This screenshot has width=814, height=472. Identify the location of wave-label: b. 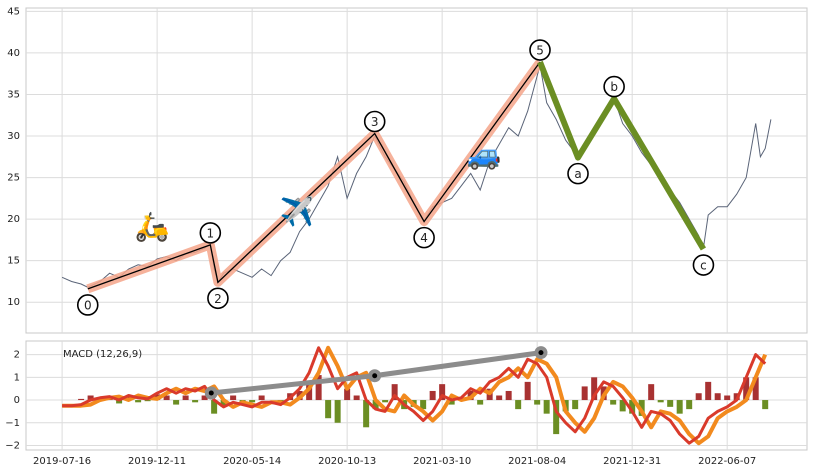
(614, 87).